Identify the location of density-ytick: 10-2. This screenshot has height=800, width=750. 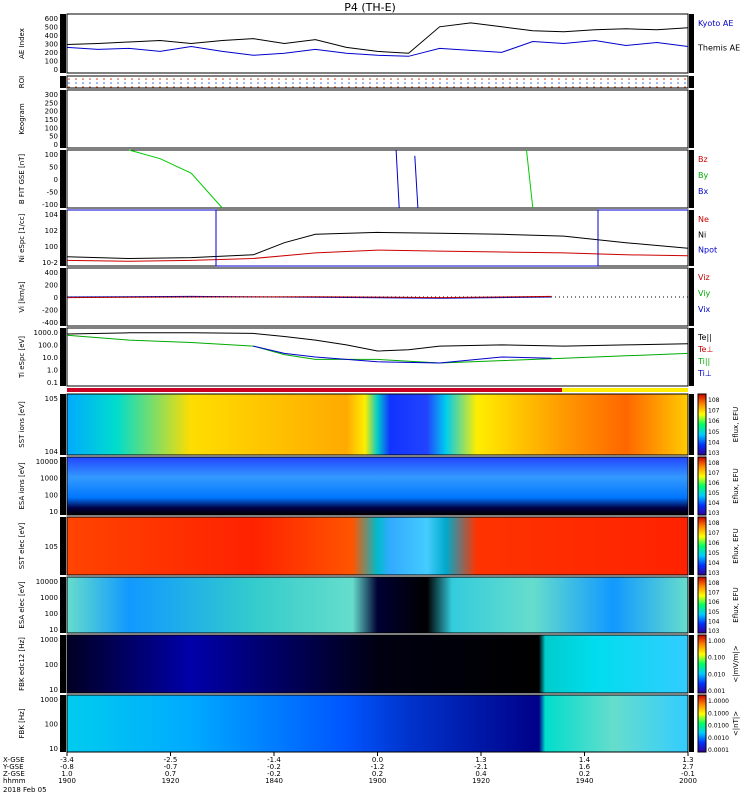
(50, 263).